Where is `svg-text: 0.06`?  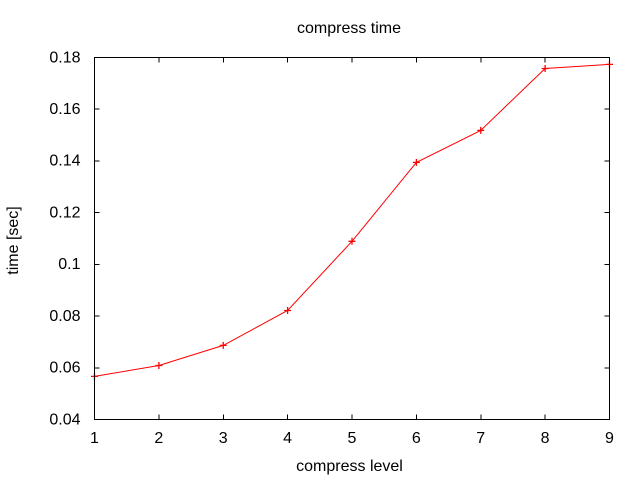
svg-text: 0.06 is located at coordinates (64, 368).